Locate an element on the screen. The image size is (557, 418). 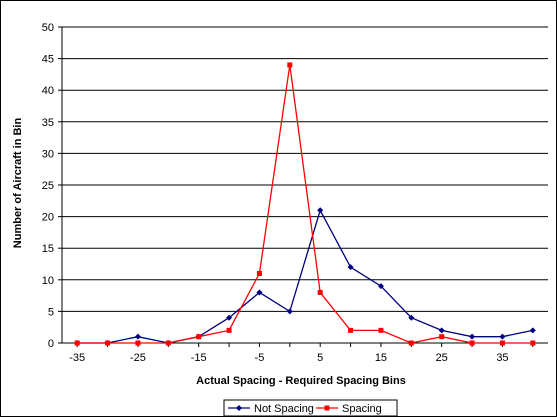
y-tick-label: 35 is located at coordinates (48, 123).